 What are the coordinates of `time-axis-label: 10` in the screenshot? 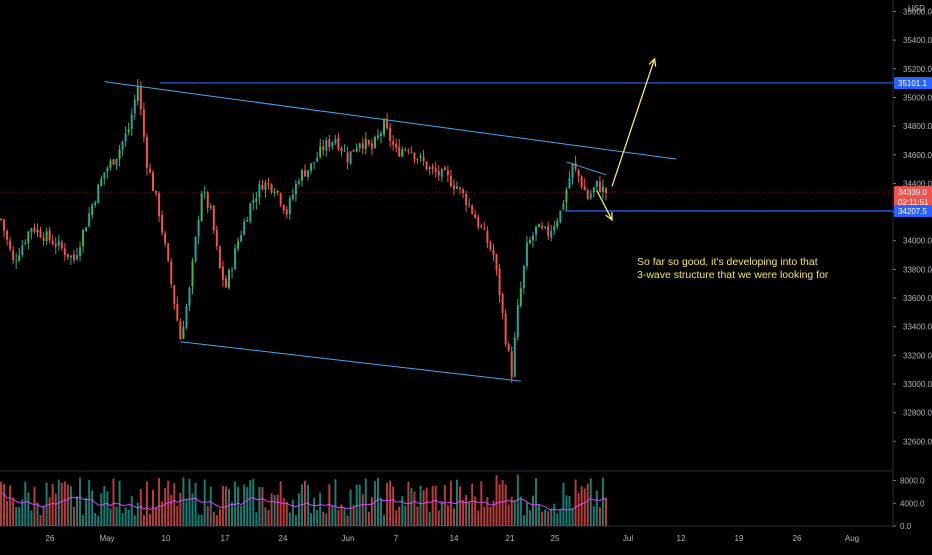 It's located at (166, 538).